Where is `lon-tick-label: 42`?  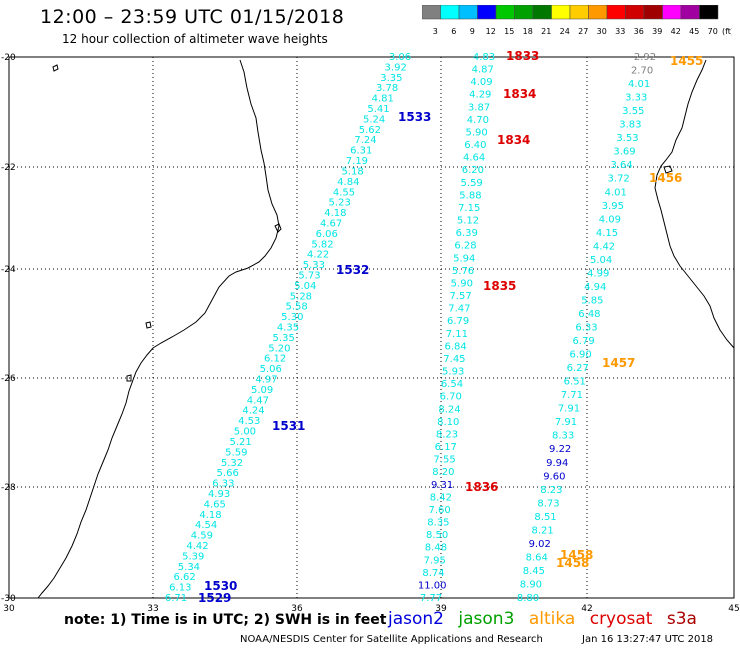
lon-tick-label: 42 is located at coordinates (586, 609).